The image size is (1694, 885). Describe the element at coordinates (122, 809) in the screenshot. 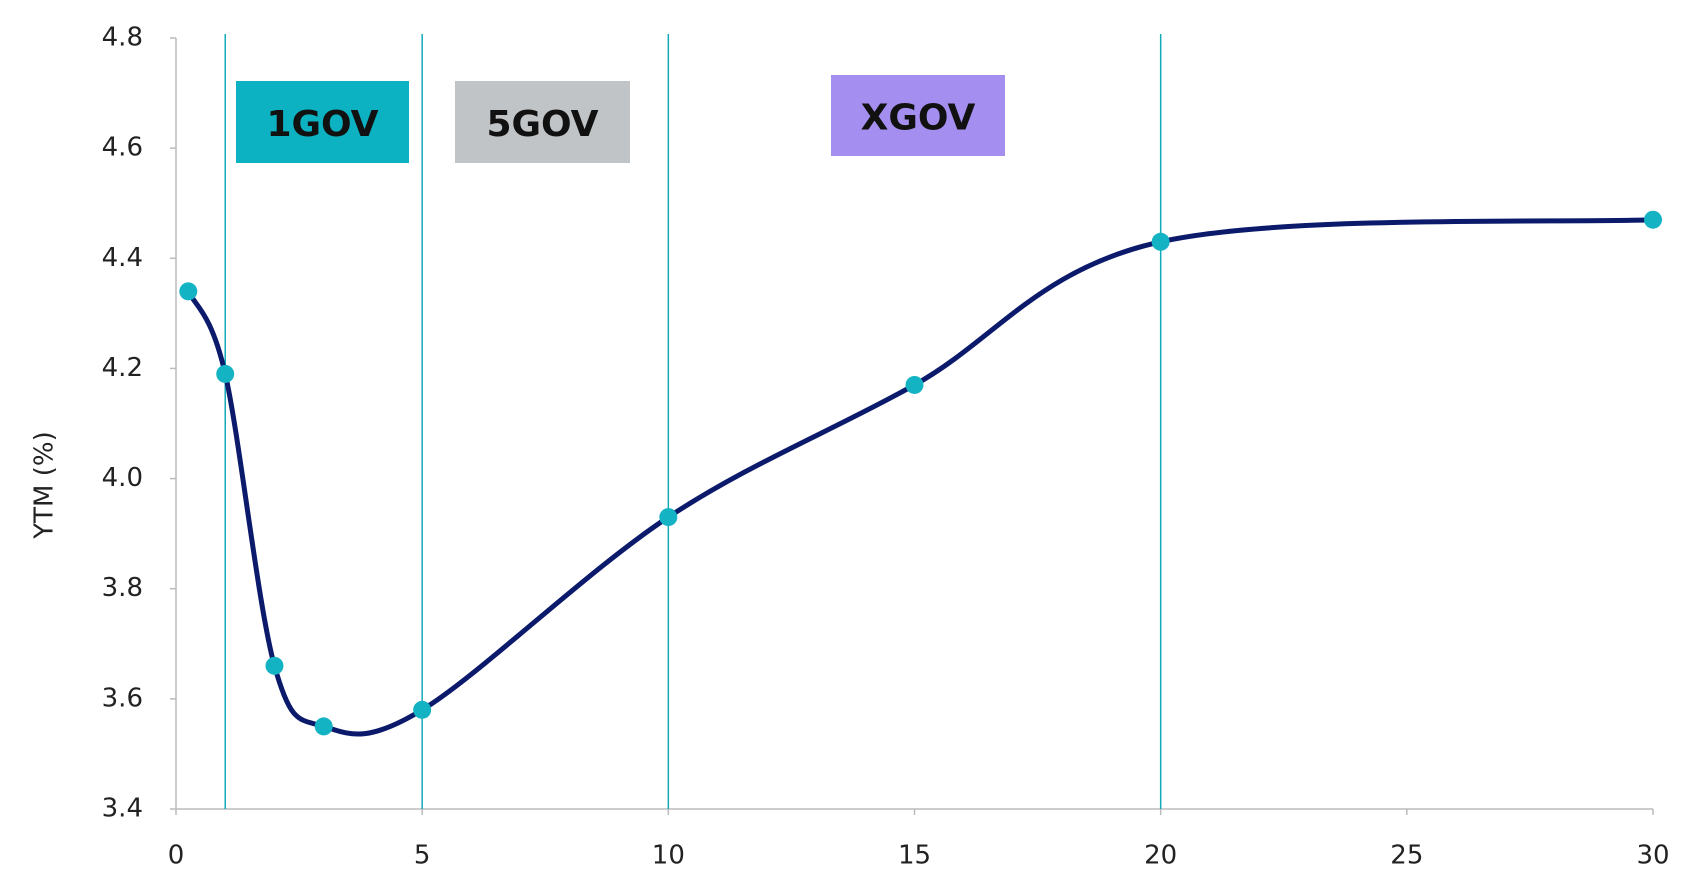

I see `y-tick-label: 3.4` at that location.